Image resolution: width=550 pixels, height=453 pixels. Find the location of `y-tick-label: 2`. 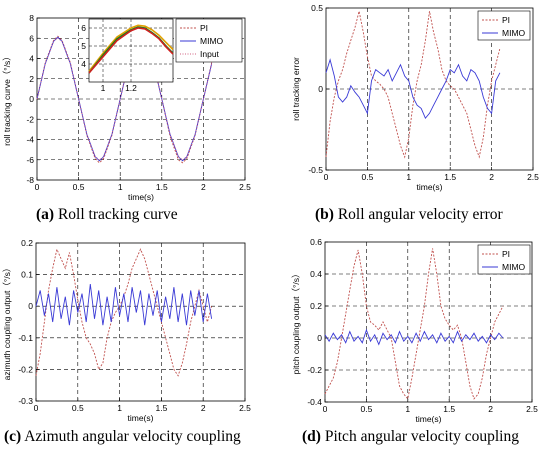

y-tick-label: 2 is located at coordinates (31, 79).